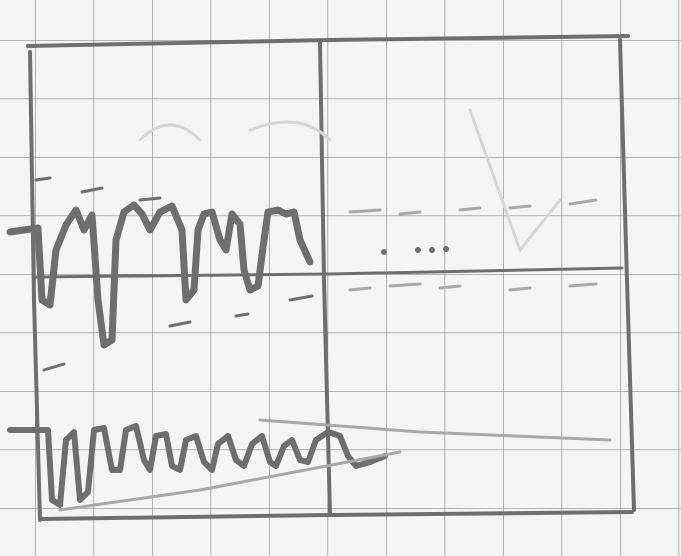  I want to click on frame-top, so click(328, 41).